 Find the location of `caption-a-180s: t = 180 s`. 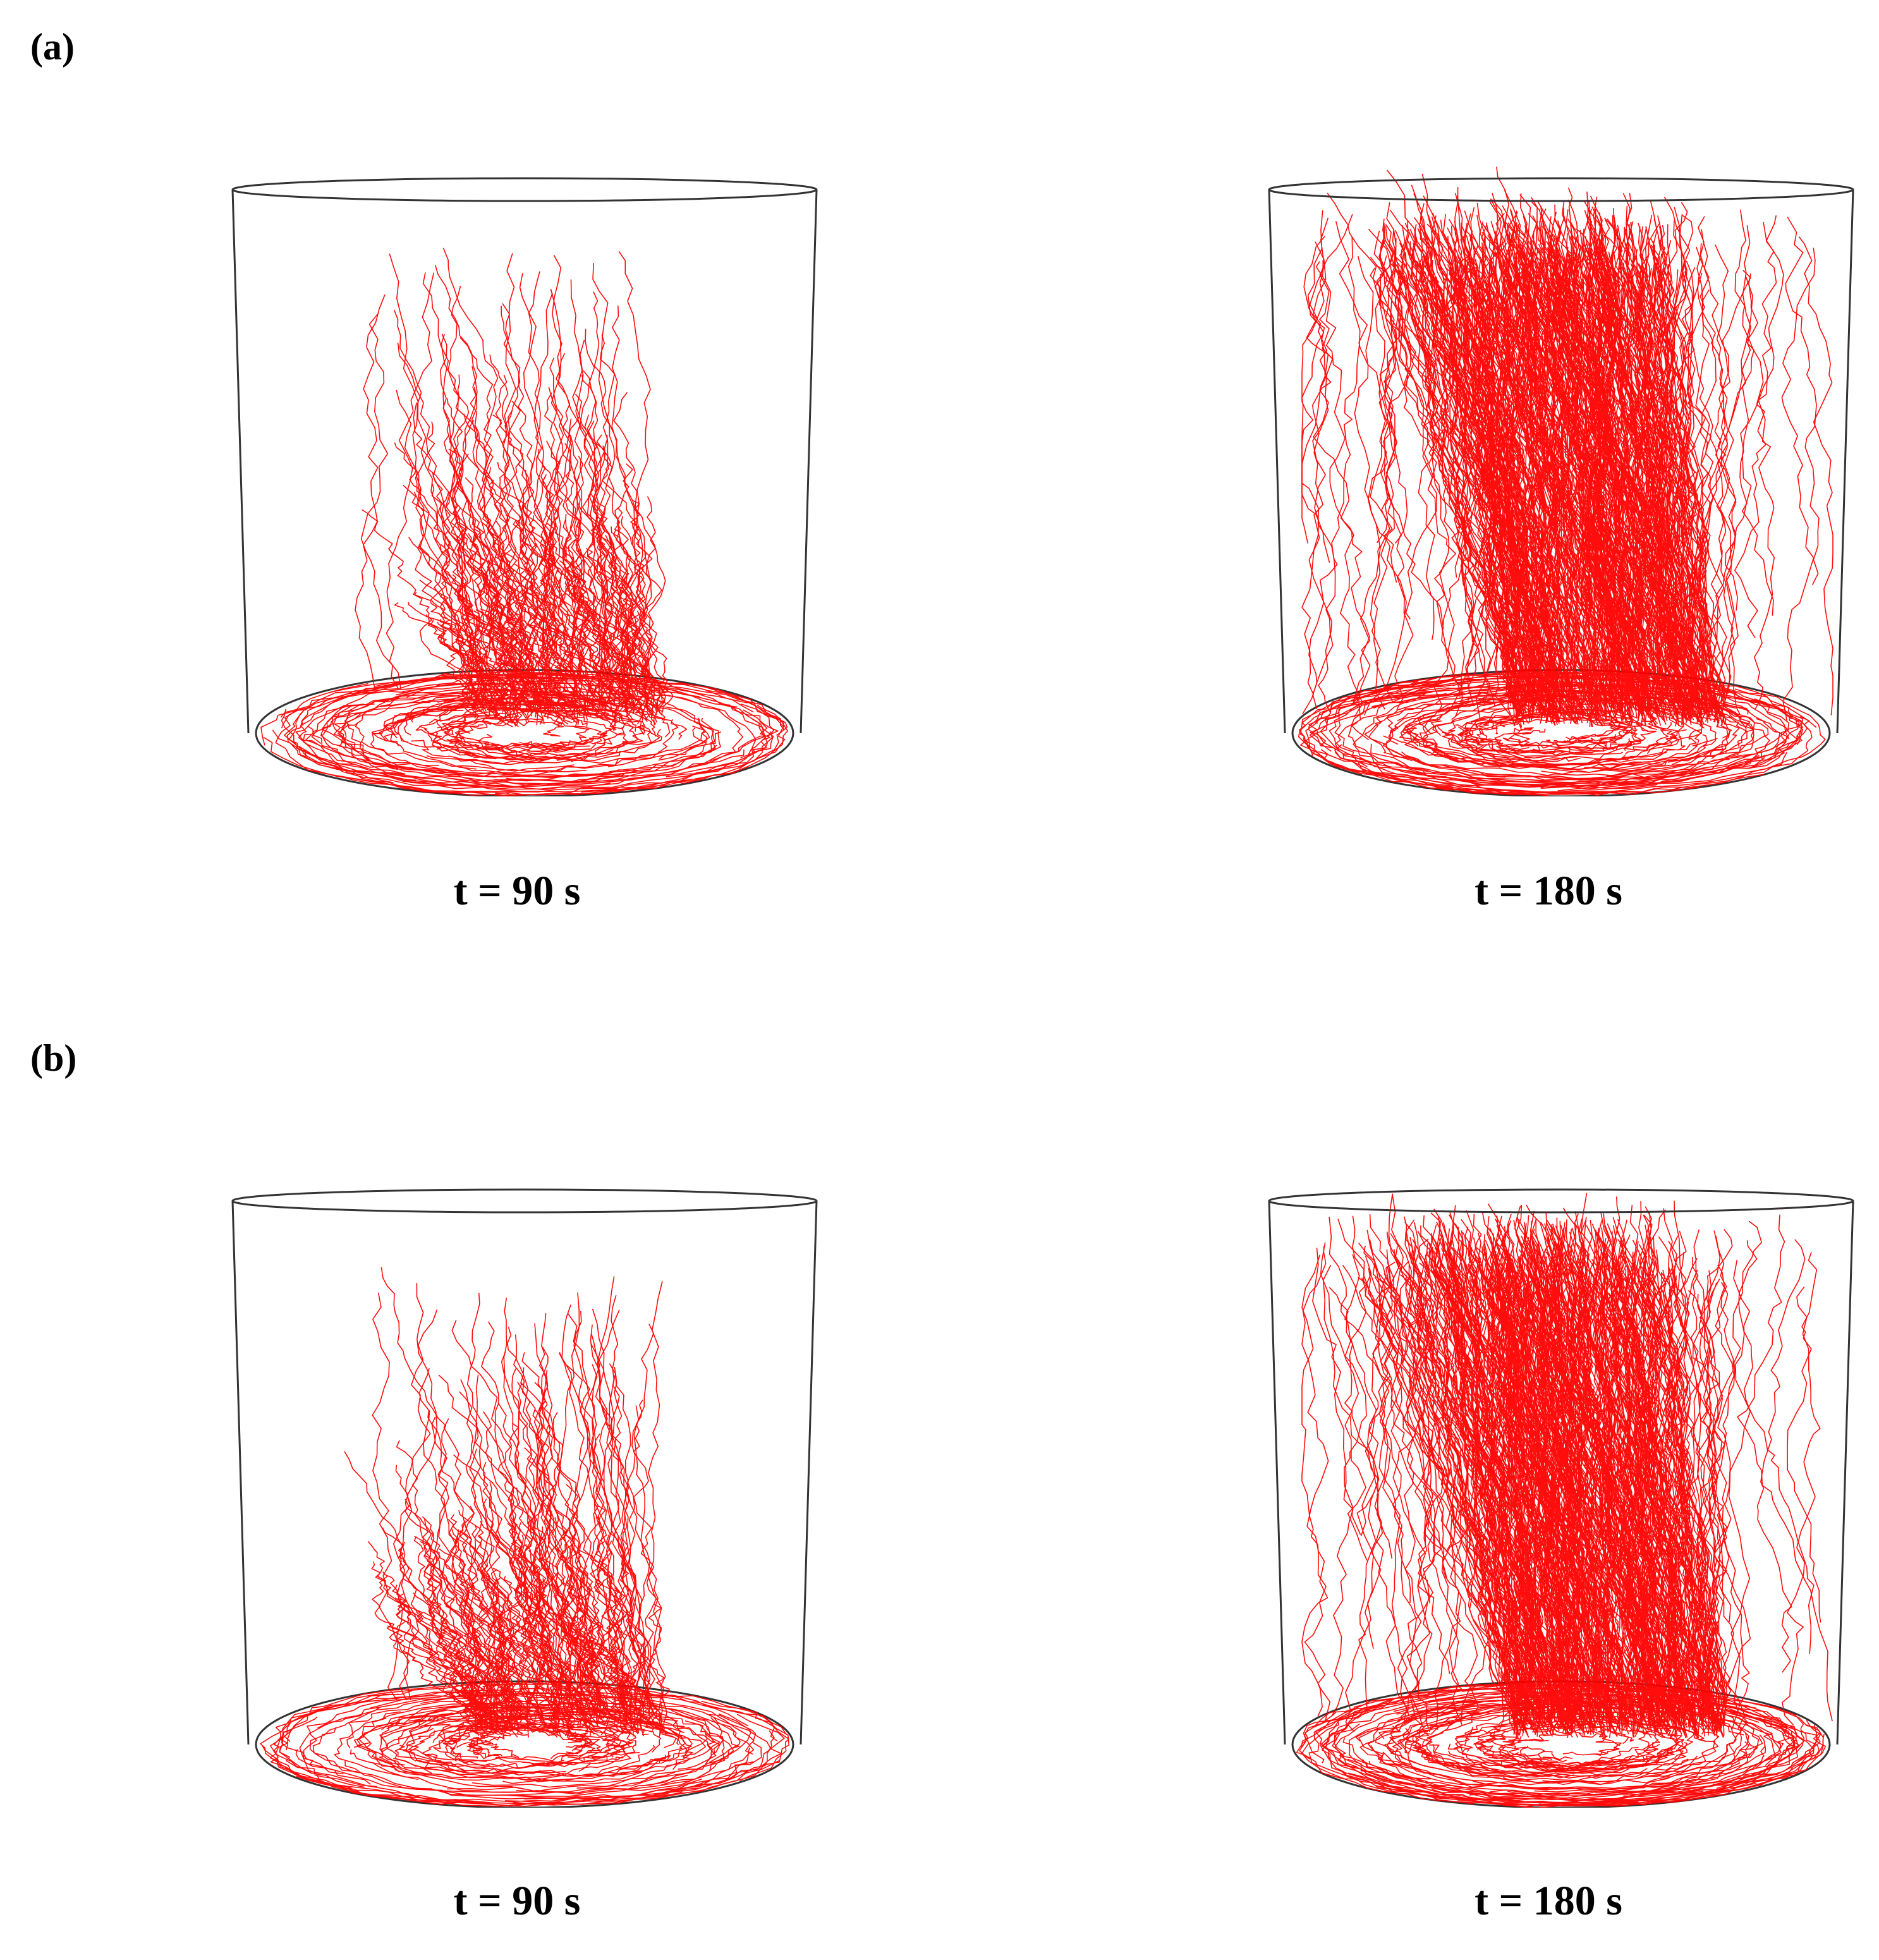

caption-a-180s: t = 180 s is located at coordinates (1548, 891).